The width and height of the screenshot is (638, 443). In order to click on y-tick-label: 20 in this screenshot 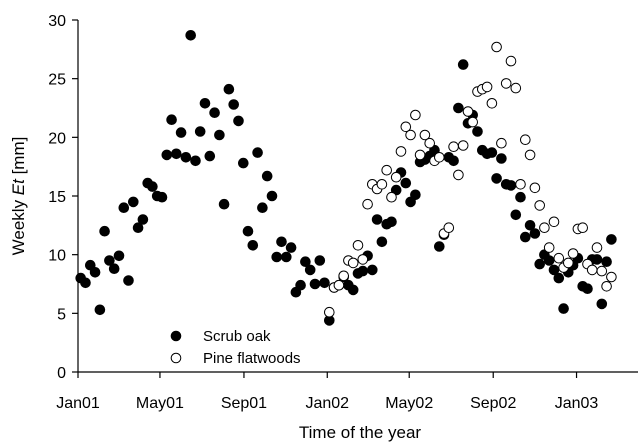, I will do `click(57, 138)`.